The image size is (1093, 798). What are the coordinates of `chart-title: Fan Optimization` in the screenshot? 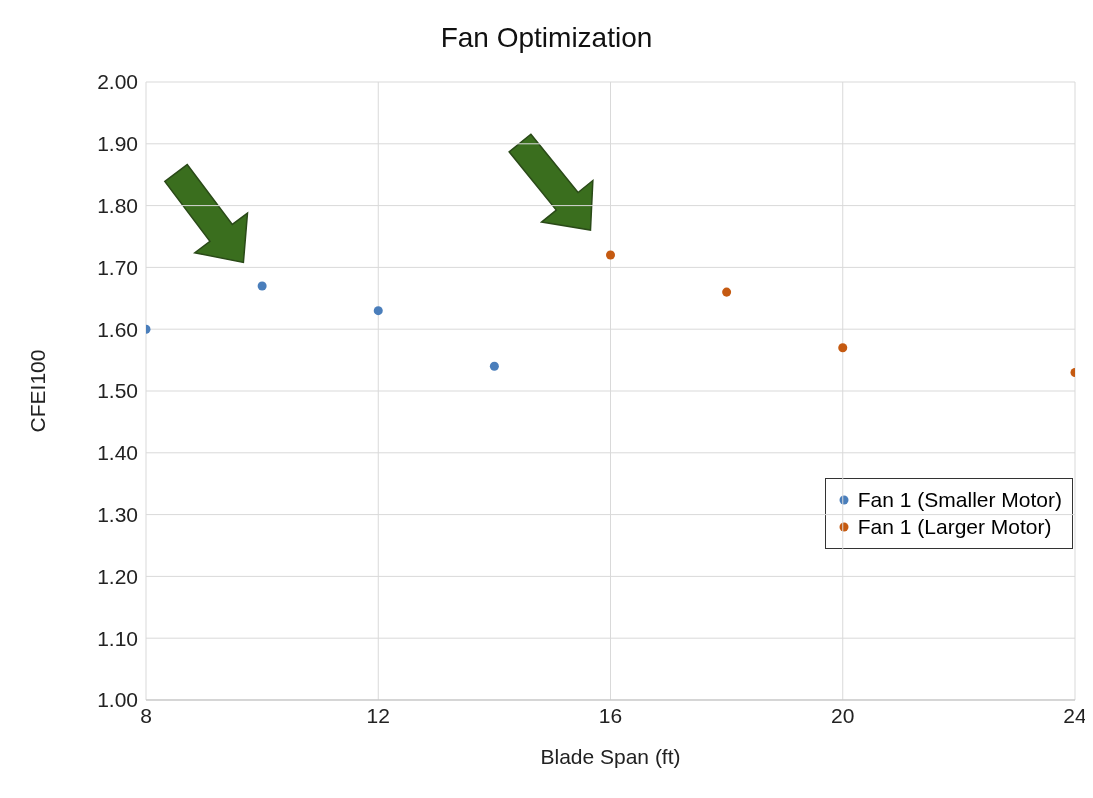 It's located at (546, 38).